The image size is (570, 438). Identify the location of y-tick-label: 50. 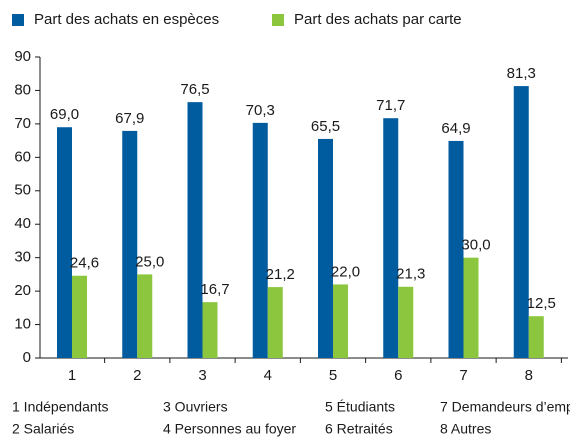
(22, 190).